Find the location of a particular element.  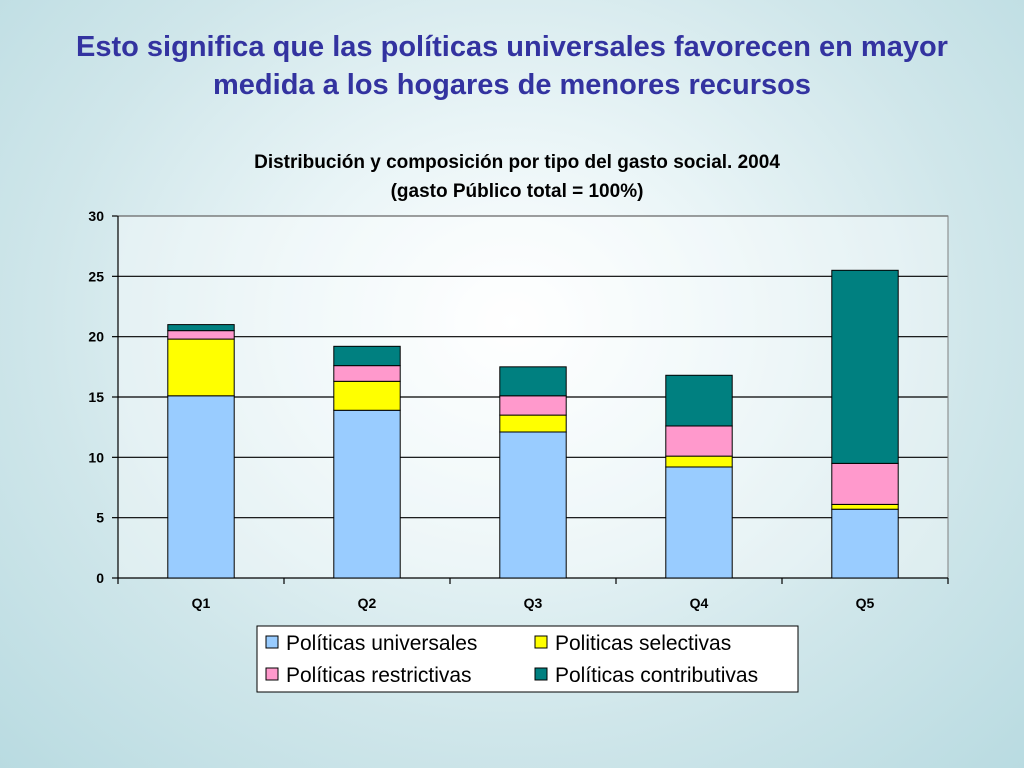

y-tick-label-30: 30 is located at coordinates (96, 216).